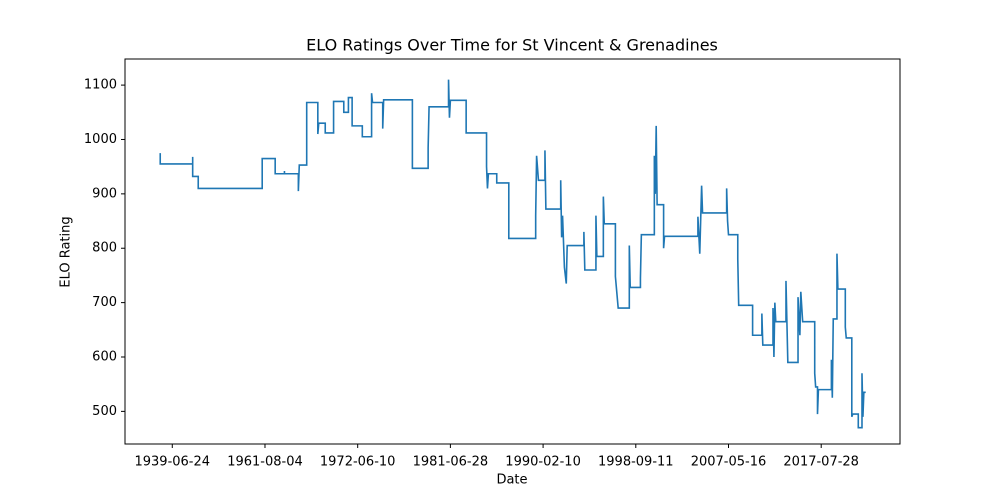  I want to click on x-tick-label: 1998-09-11, so click(636, 462).